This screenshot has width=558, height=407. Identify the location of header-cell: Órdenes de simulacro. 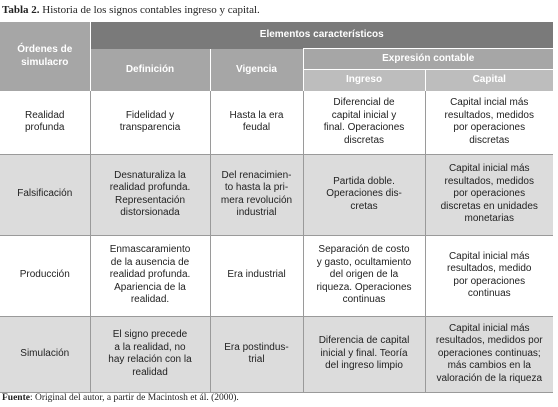
(45, 56).